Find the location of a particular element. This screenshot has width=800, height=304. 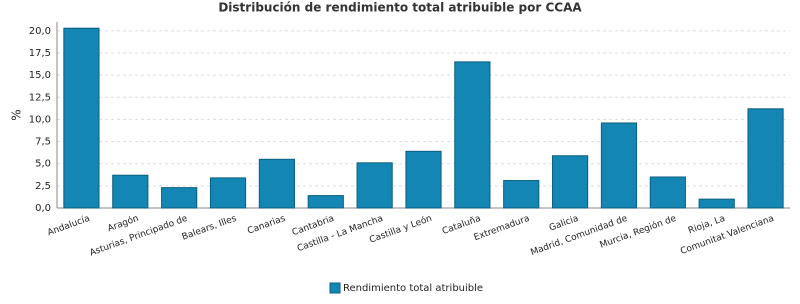

x-tick-label: Extremadura is located at coordinates (502, 228).